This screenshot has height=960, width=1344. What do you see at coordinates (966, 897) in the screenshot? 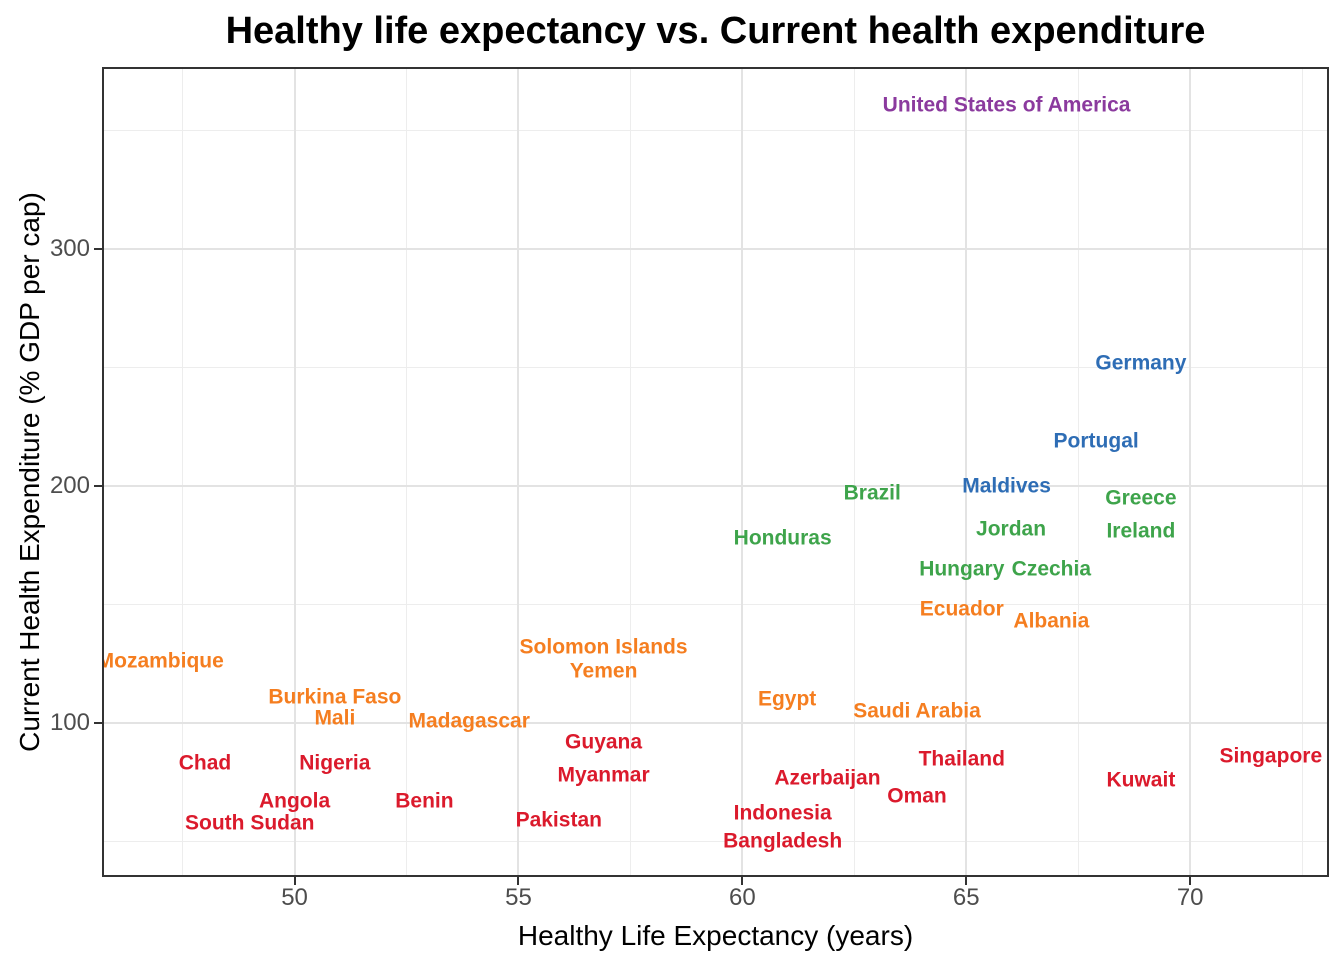
I see `x-tick-label-65: 65` at bounding box center [966, 897].